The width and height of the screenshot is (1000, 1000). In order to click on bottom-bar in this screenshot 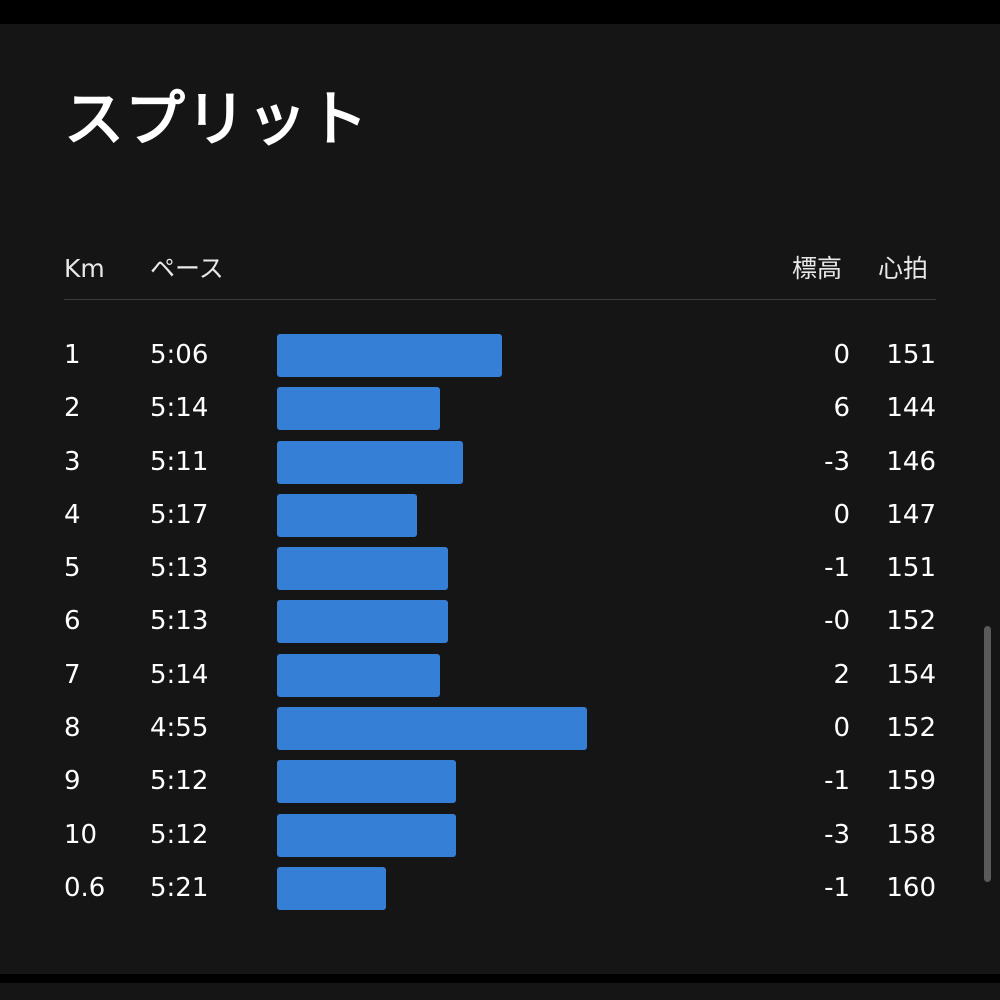, I will do `click(500, 991)`.